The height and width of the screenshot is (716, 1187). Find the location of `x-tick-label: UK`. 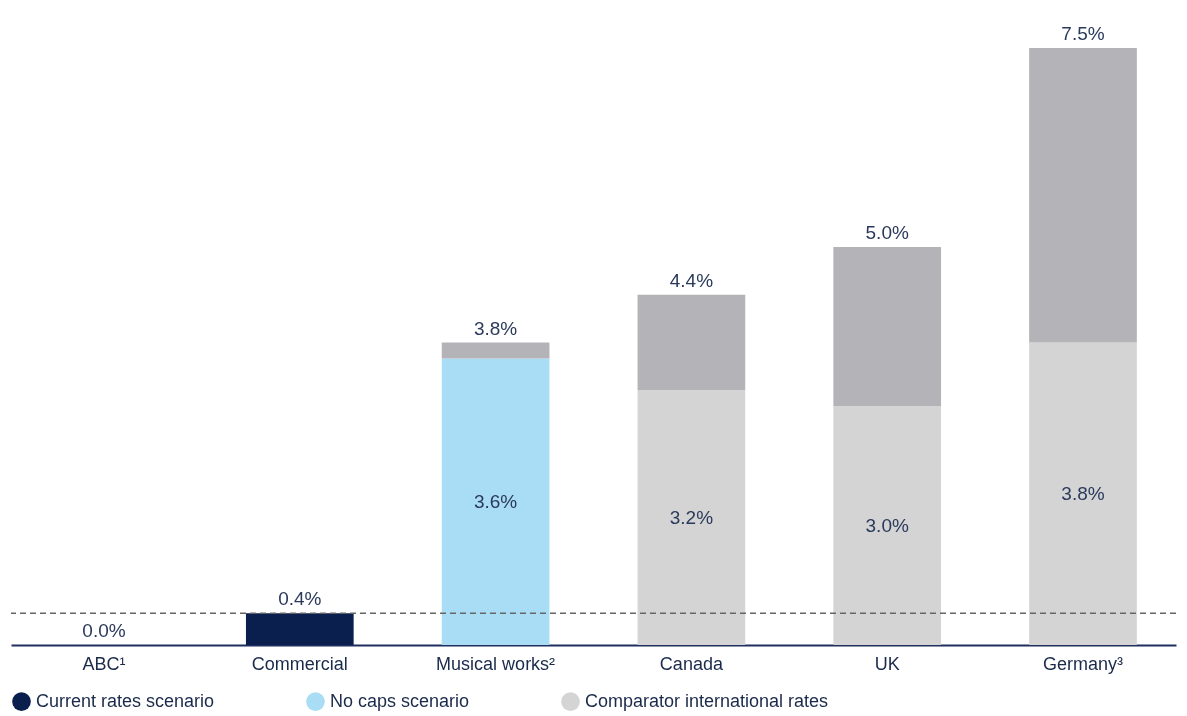

x-tick-label: UK is located at coordinates (887, 663).